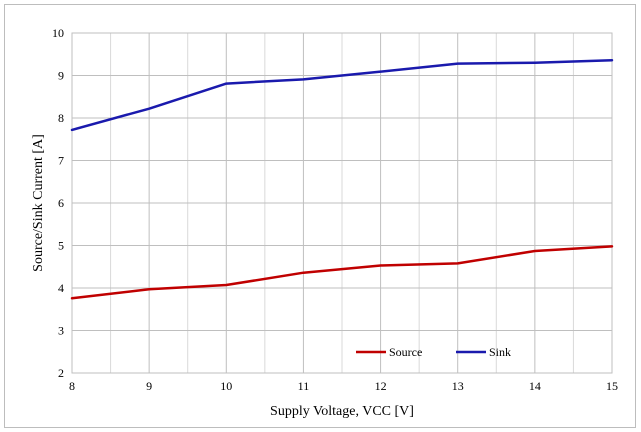 The image size is (641, 432). What do you see at coordinates (458, 386) in the screenshot?
I see `x-tick-label: 13` at bounding box center [458, 386].